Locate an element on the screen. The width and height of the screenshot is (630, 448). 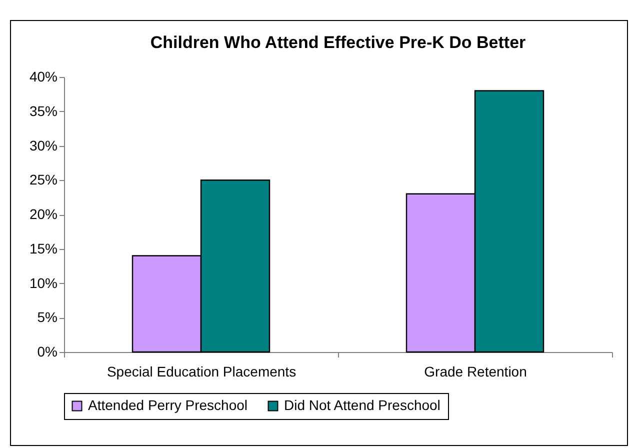
y-tick-label: 30% is located at coordinates (43, 145).